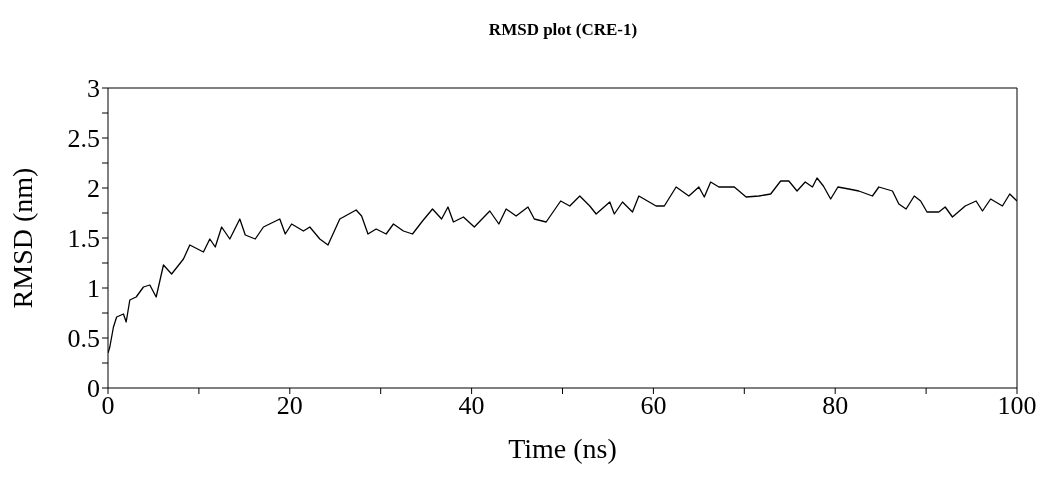 The image size is (1046, 477). What do you see at coordinates (562, 448) in the screenshot?
I see `x-axis-title: Time (ns)` at bounding box center [562, 448].